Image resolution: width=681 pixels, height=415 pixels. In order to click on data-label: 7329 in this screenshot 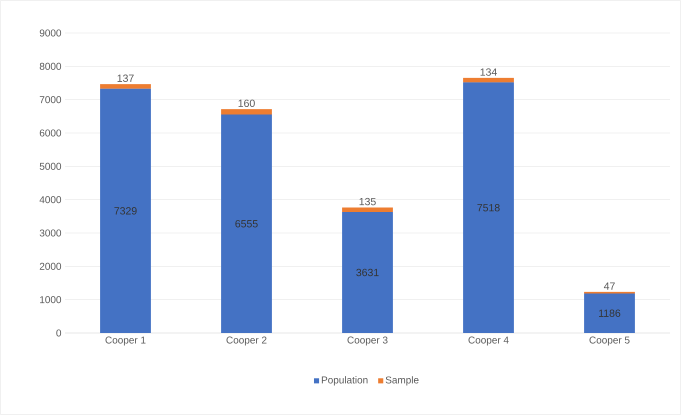, I will do `click(125, 211)`.